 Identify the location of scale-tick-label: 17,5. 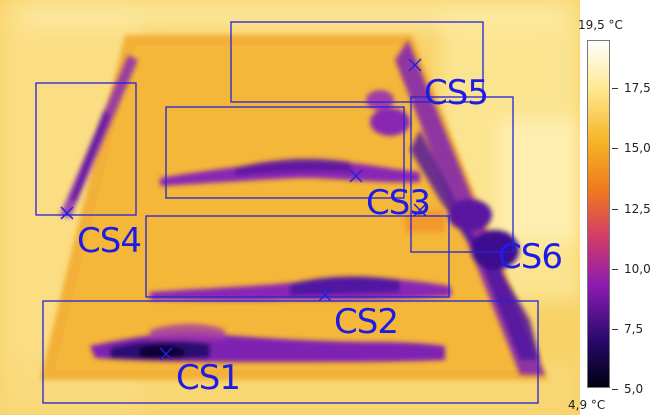
(637, 88).